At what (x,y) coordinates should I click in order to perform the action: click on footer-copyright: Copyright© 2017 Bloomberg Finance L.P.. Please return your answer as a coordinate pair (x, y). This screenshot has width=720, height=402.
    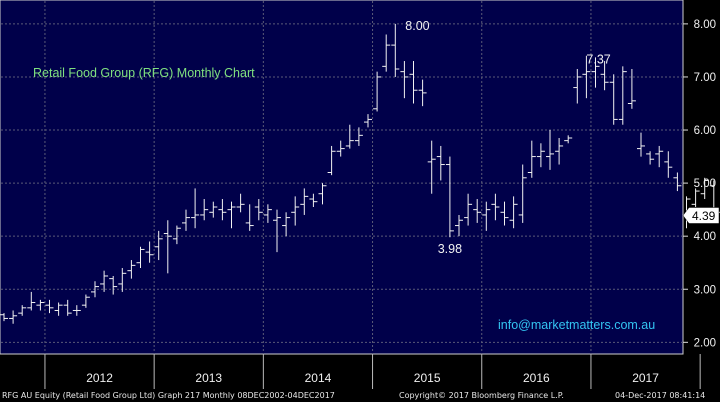
    Looking at the image, I should click on (481, 395).